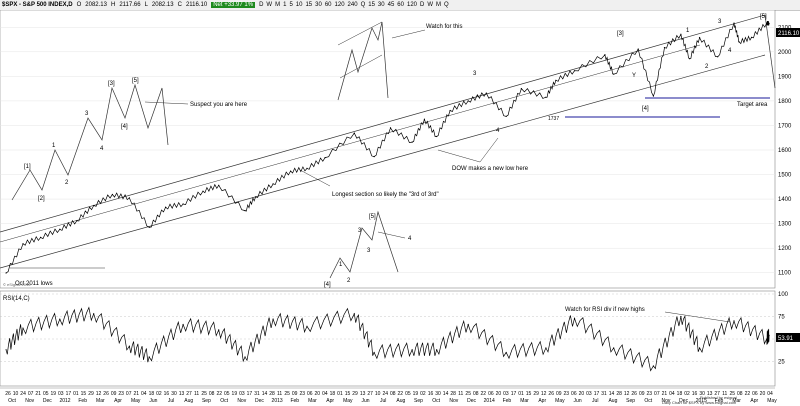 The height and width of the screenshot is (406, 800). I want to click on timeframe-button: 5, so click(291, 5).